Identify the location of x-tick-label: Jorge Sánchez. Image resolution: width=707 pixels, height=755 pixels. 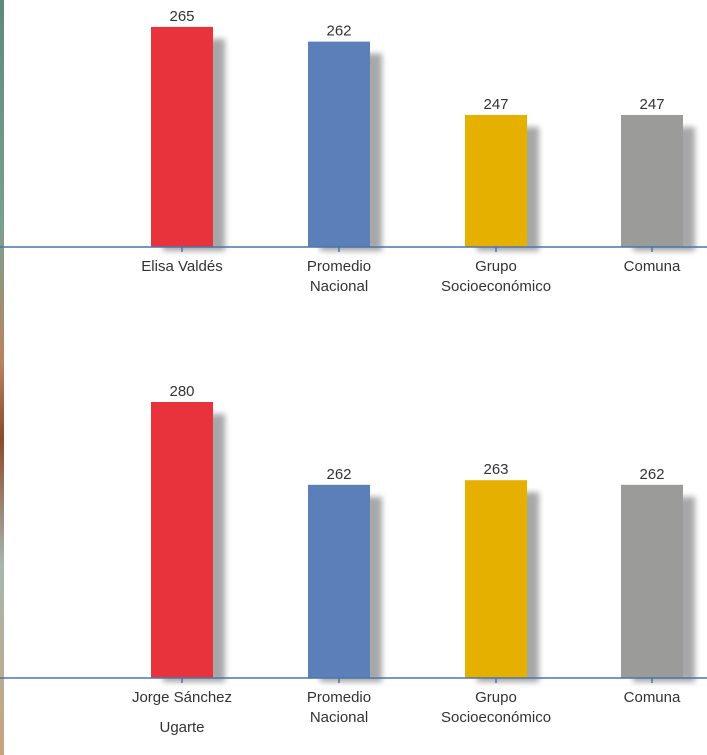
(182, 697).